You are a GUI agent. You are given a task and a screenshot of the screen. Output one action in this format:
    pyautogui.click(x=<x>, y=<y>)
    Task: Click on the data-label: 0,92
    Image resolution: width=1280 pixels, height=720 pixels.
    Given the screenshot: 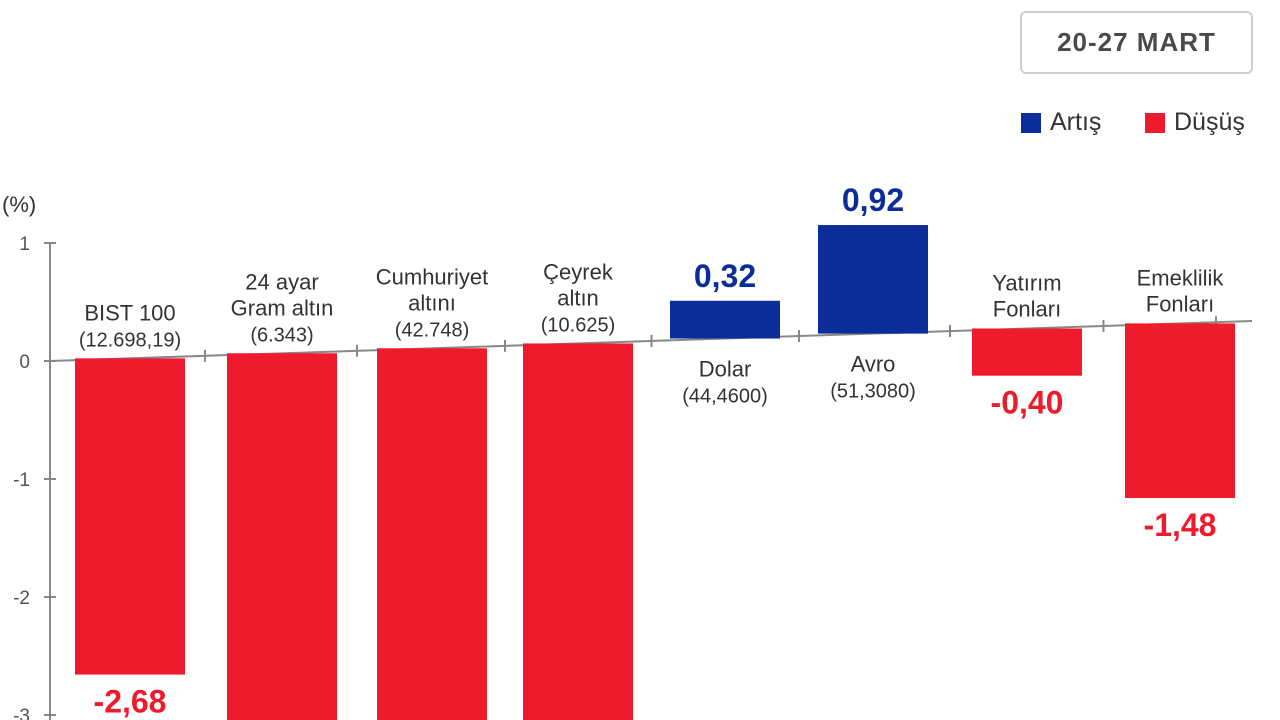 What is the action you would take?
    pyautogui.click(x=873, y=200)
    